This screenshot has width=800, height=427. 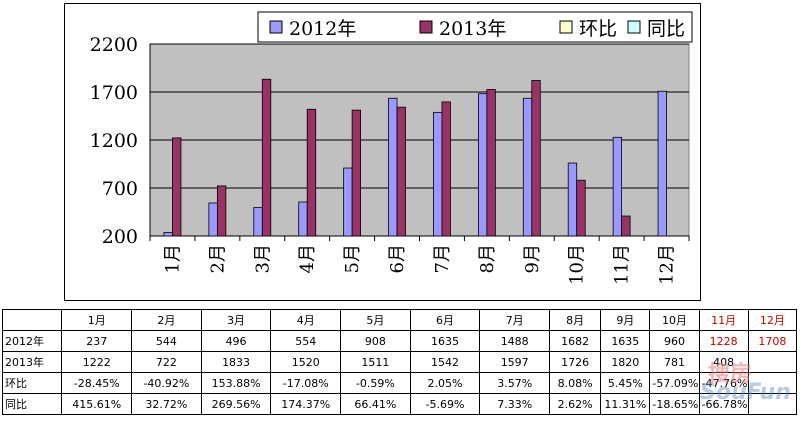 I want to click on legend-label: 环比, so click(x=598, y=29).